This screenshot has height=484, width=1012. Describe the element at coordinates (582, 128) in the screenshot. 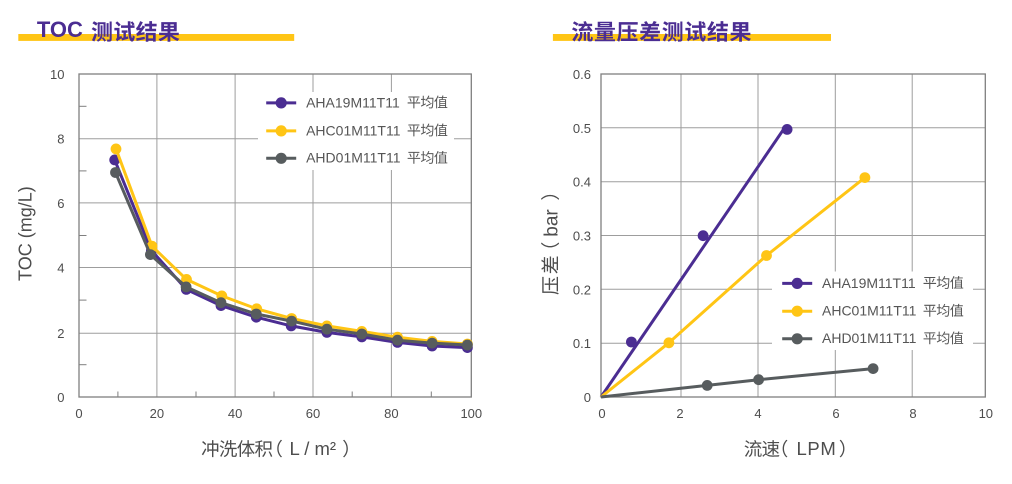

I see `svg-text: 0.5` at that location.